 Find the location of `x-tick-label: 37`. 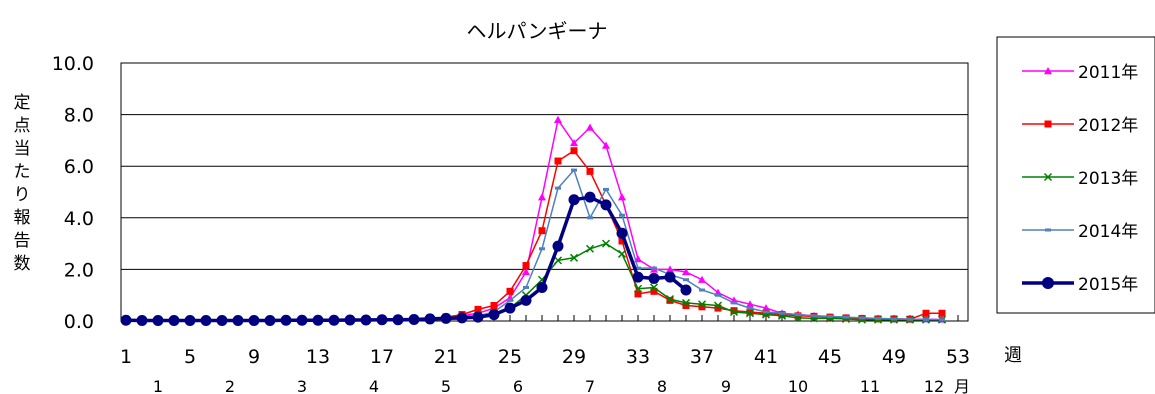

x-tick-label: 37 is located at coordinates (702, 357).